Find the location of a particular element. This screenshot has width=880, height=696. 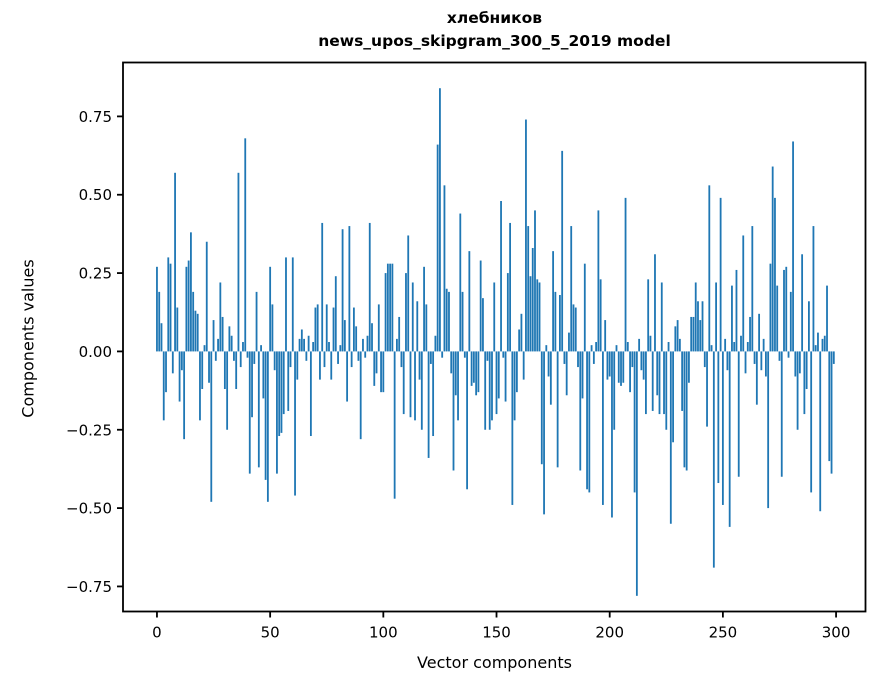

x-tick-label: 50 is located at coordinates (270, 633).